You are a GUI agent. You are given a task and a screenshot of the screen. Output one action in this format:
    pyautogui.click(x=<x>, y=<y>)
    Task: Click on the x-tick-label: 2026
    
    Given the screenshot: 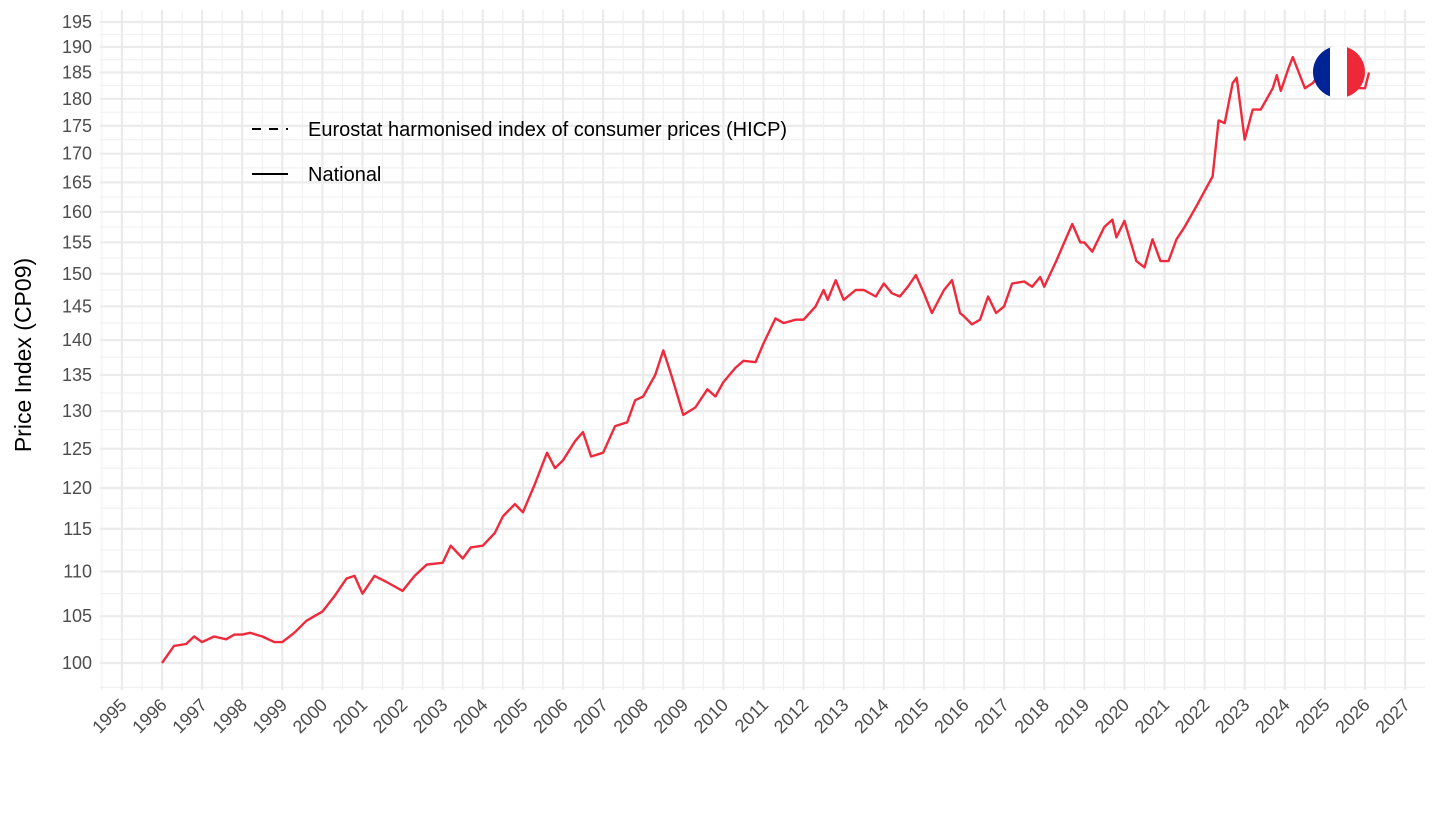 What is the action you would take?
    pyautogui.click(x=1352, y=716)
    